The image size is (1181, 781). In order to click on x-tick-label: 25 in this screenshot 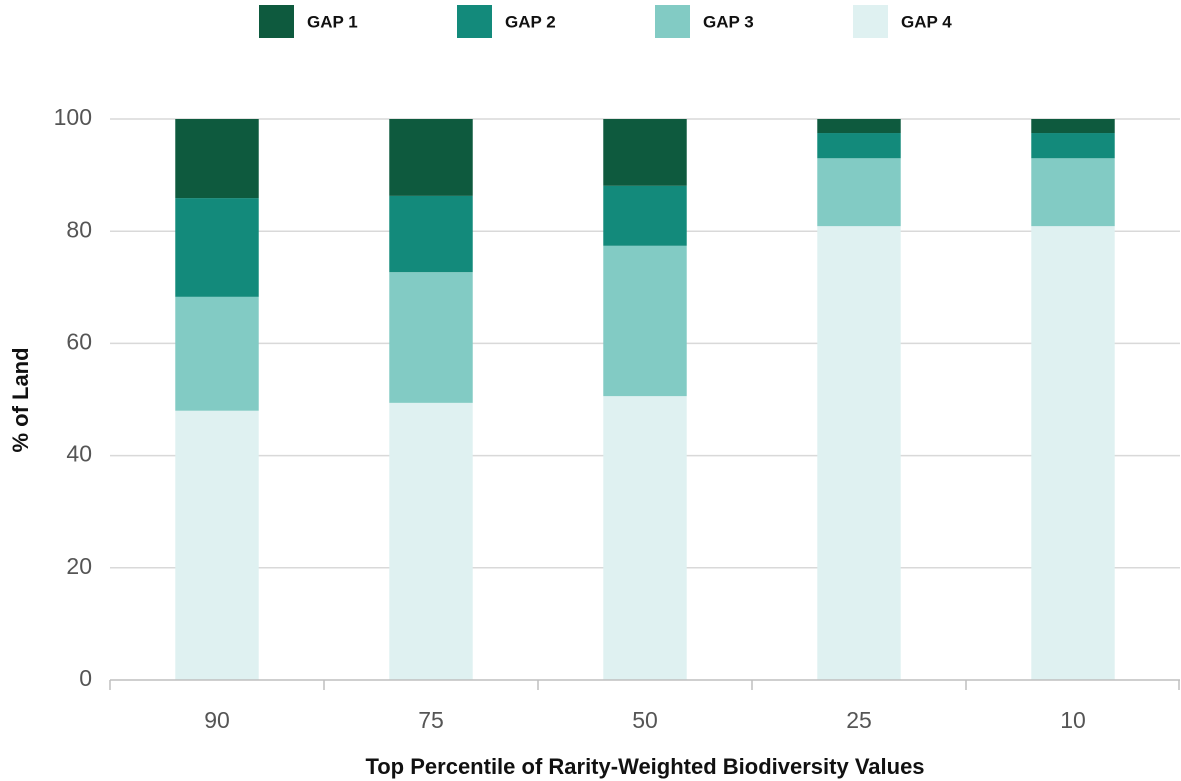, I will do `click(859, 720)`.